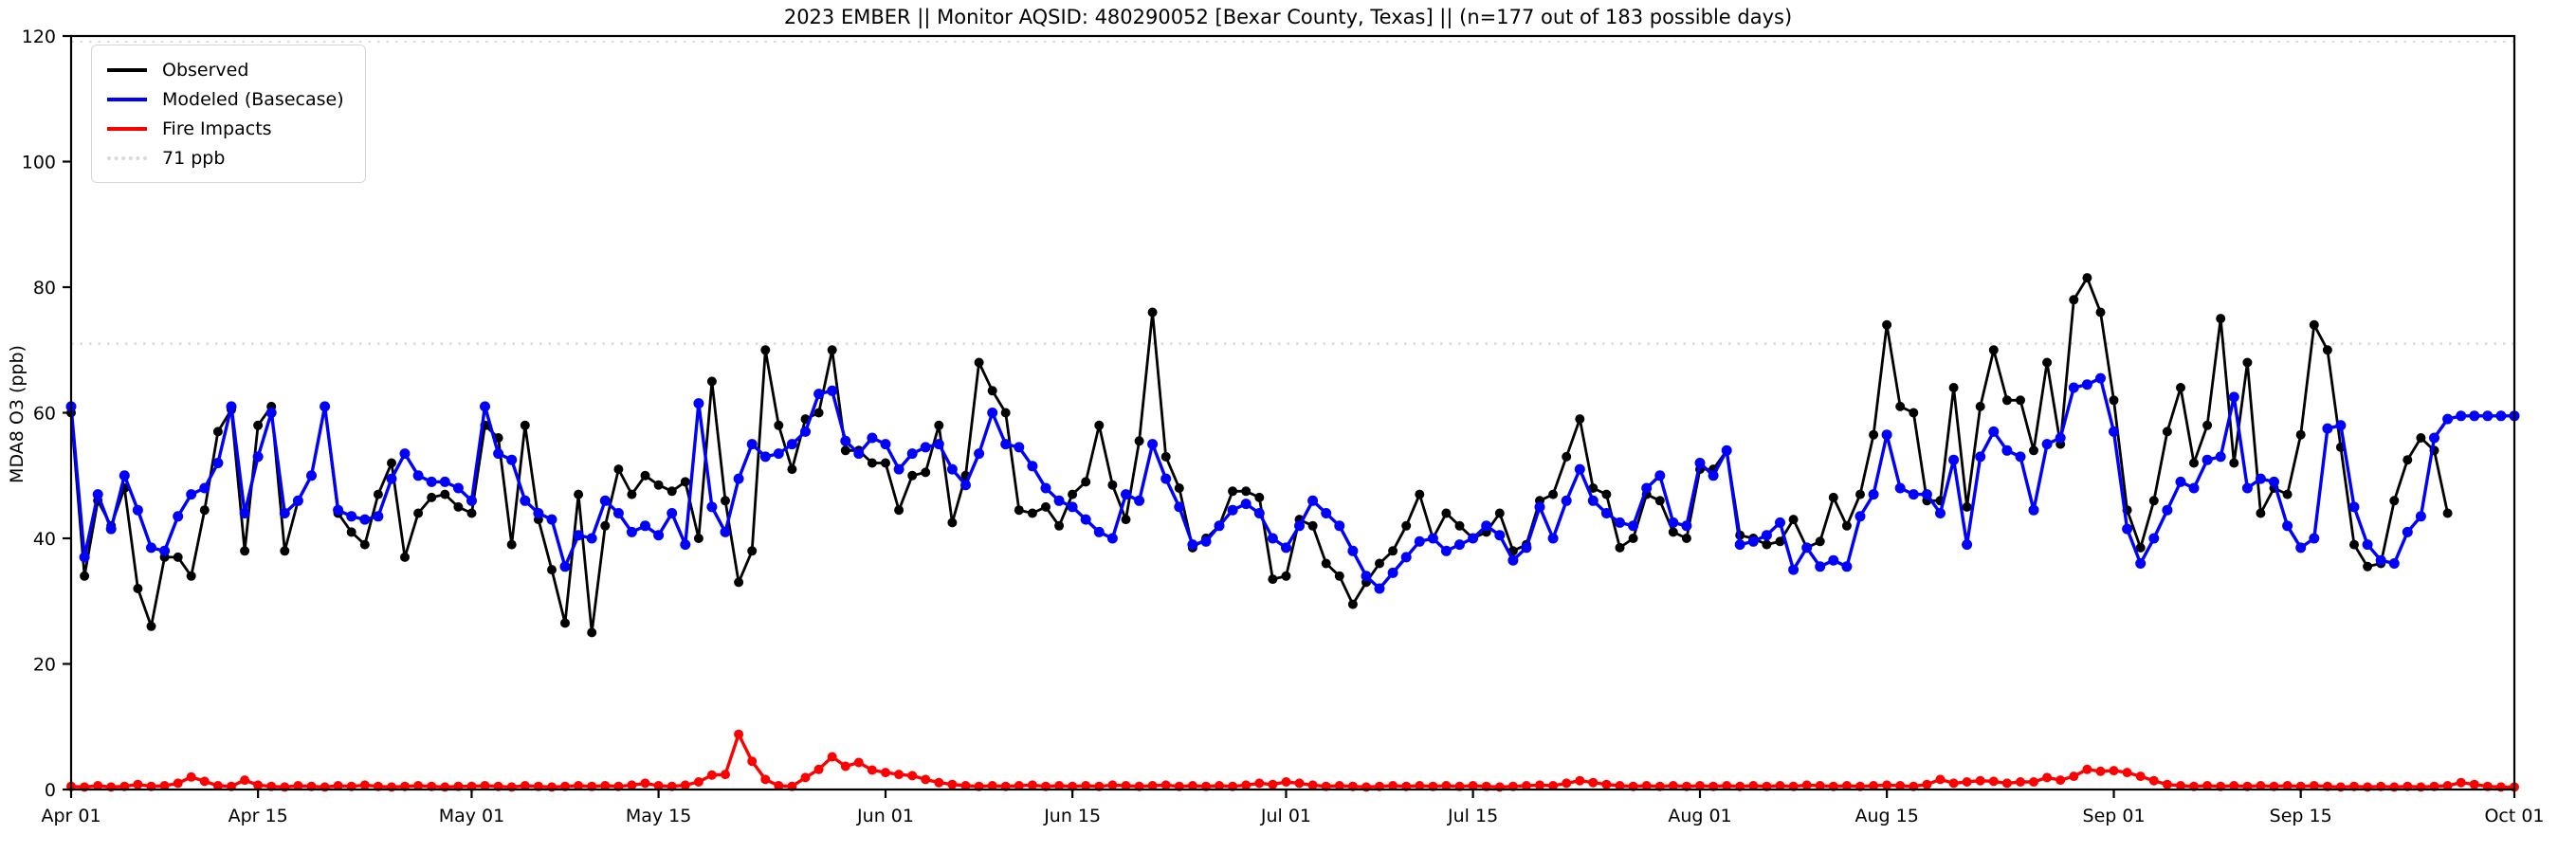  I want to click on legend-label-modeled: Modeled (Basecase), so click(253, 99).